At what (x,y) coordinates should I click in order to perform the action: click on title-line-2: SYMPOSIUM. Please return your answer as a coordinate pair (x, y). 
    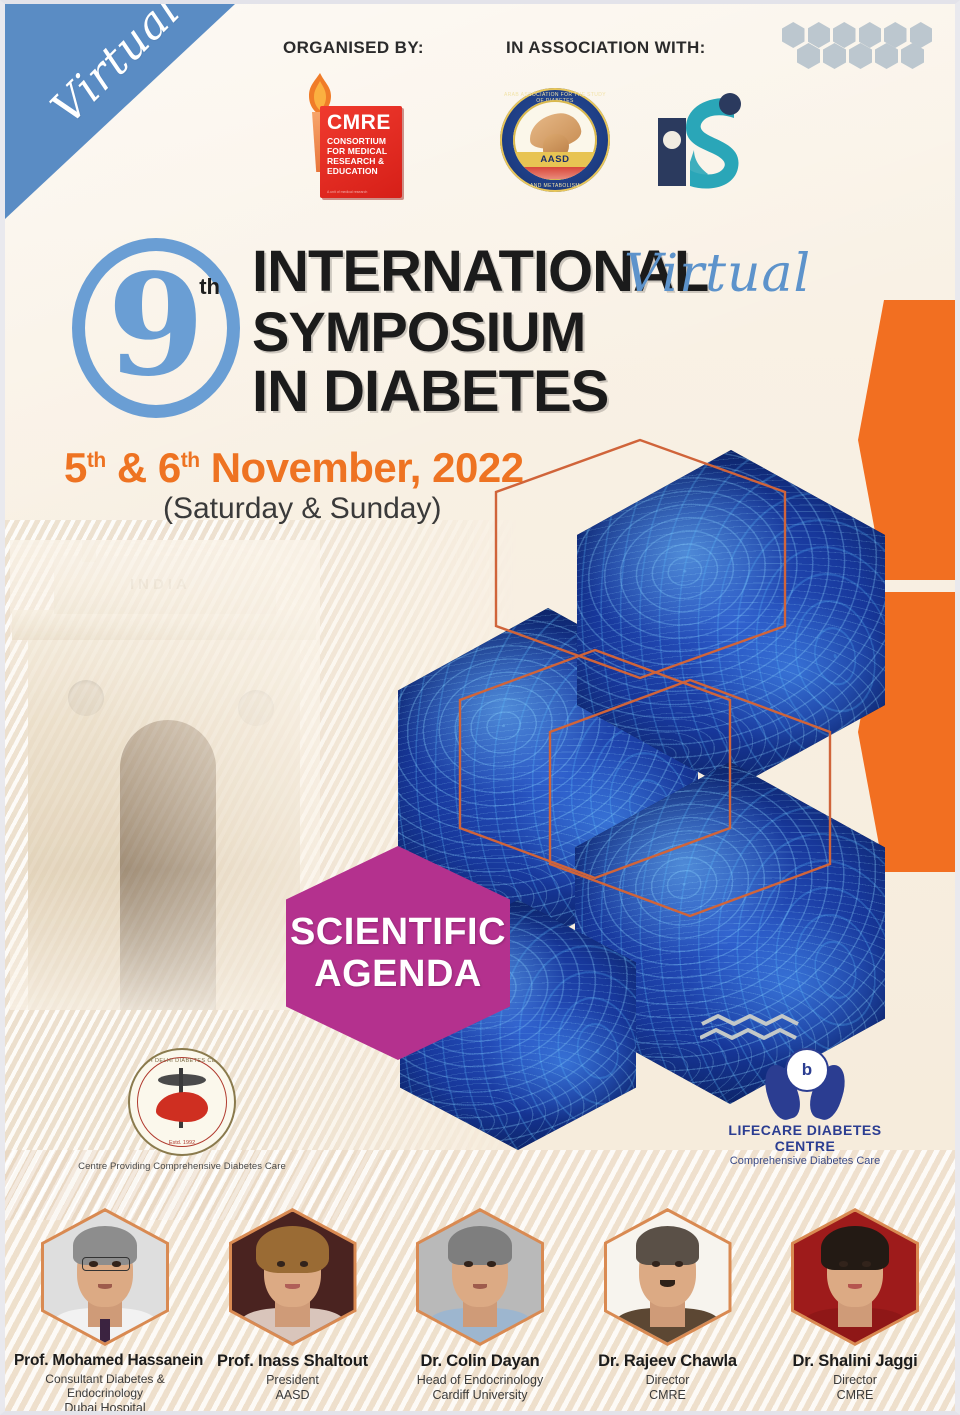
    Looking at the image, I should click on (419, 331).